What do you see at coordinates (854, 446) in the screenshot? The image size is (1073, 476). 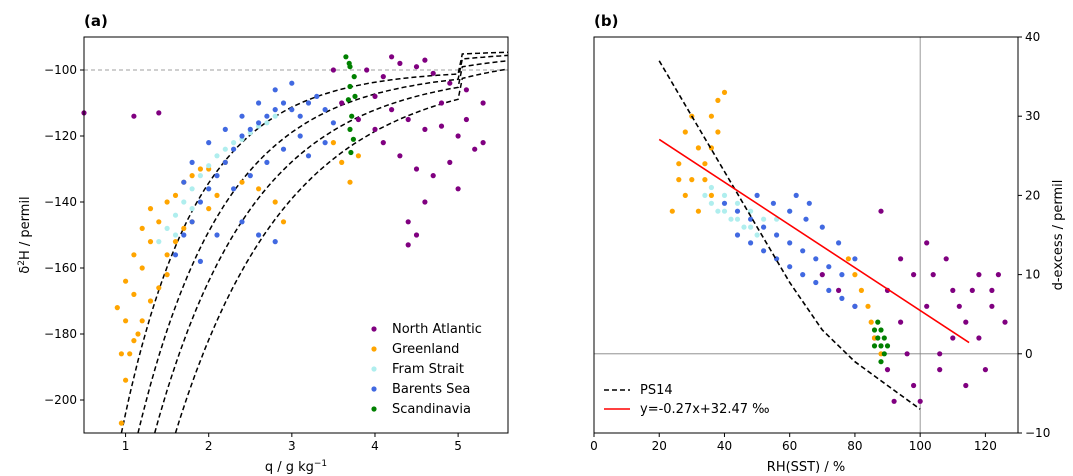 I see `x-tick-label: 80` at bounding box center [854, 446].